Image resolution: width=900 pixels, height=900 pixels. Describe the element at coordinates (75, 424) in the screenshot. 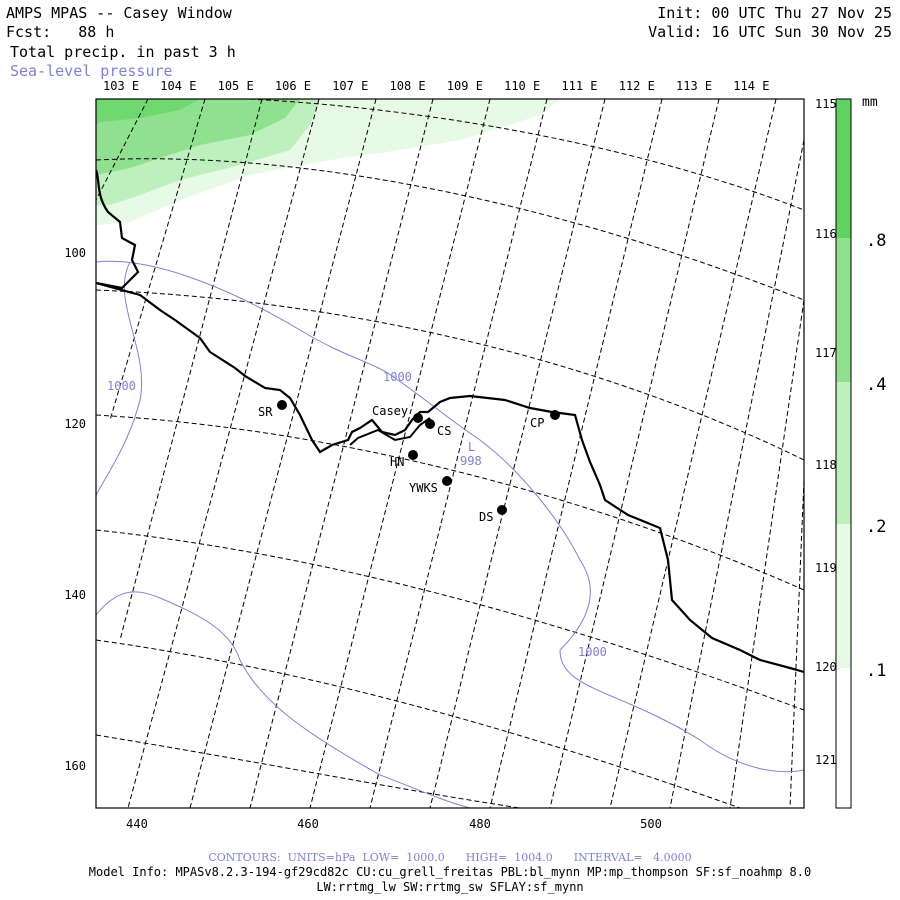

I see `left-axis-label: 120` at that location.